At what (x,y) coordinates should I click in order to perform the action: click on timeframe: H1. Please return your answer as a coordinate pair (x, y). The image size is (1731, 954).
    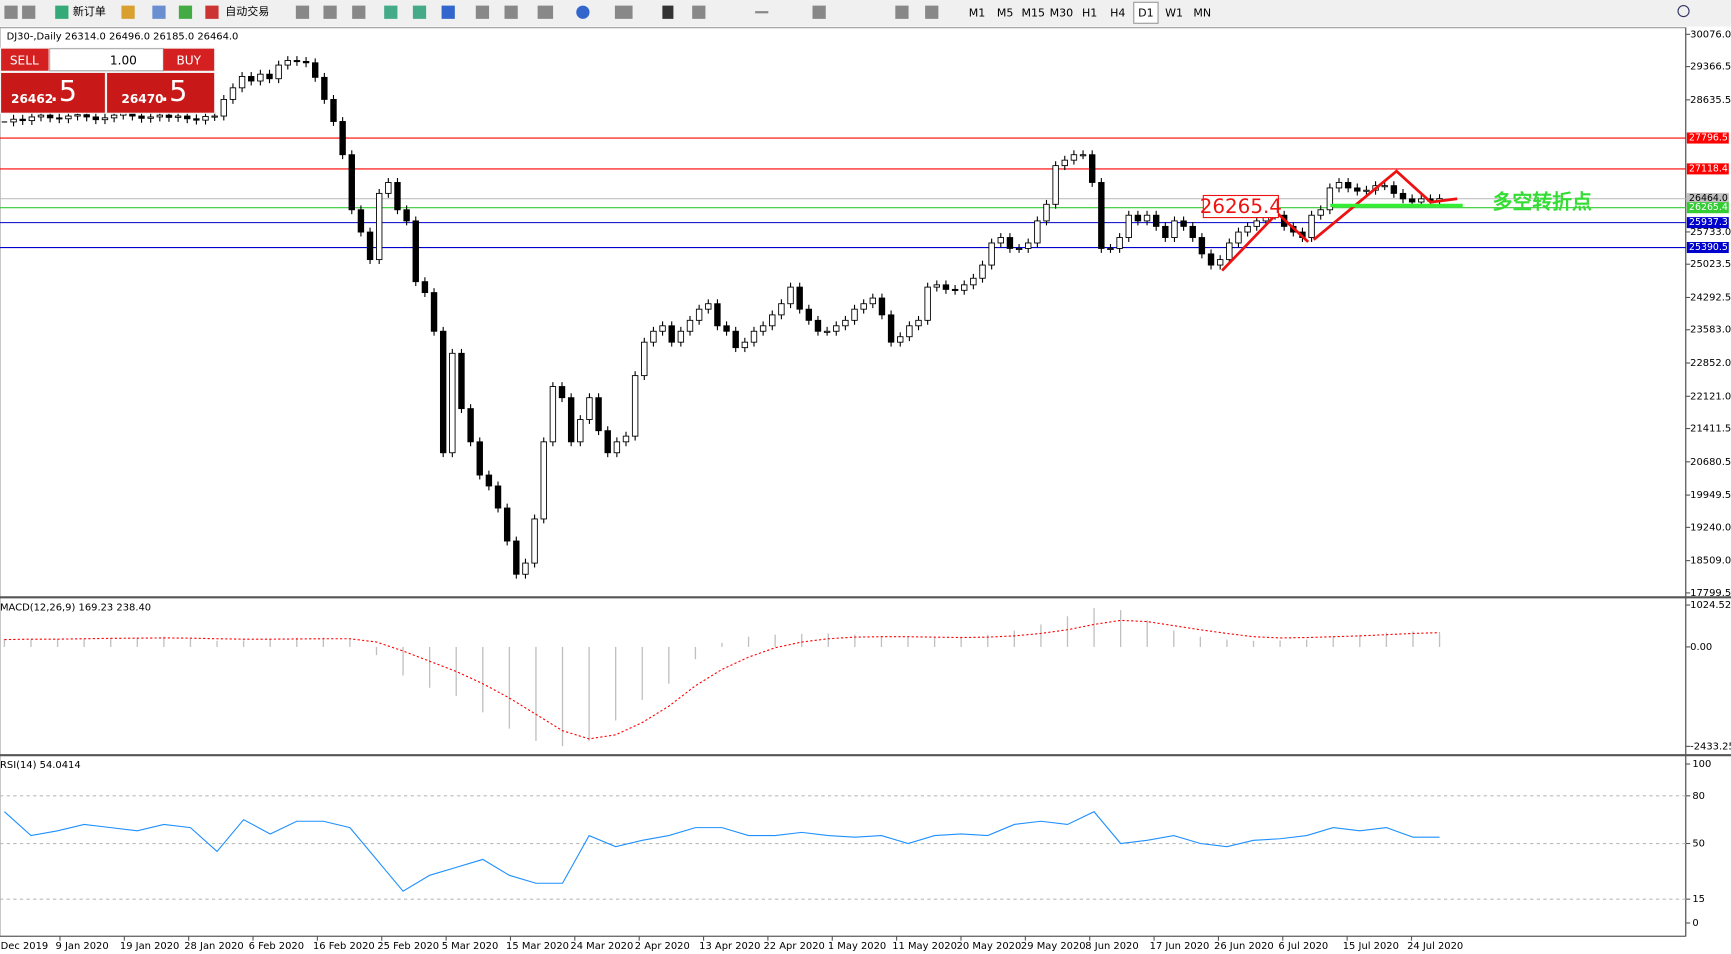
    Looking at the image, I should click on (1089, 12).